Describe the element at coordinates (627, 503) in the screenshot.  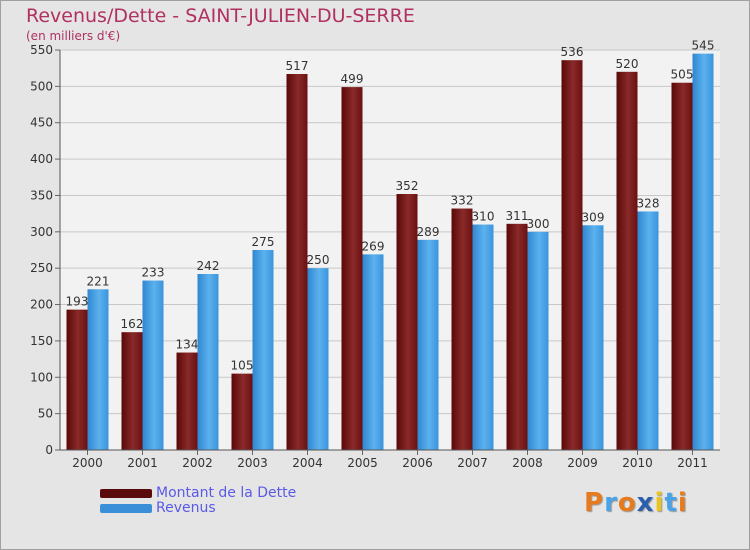
I see `logo-letter: o` at that location.